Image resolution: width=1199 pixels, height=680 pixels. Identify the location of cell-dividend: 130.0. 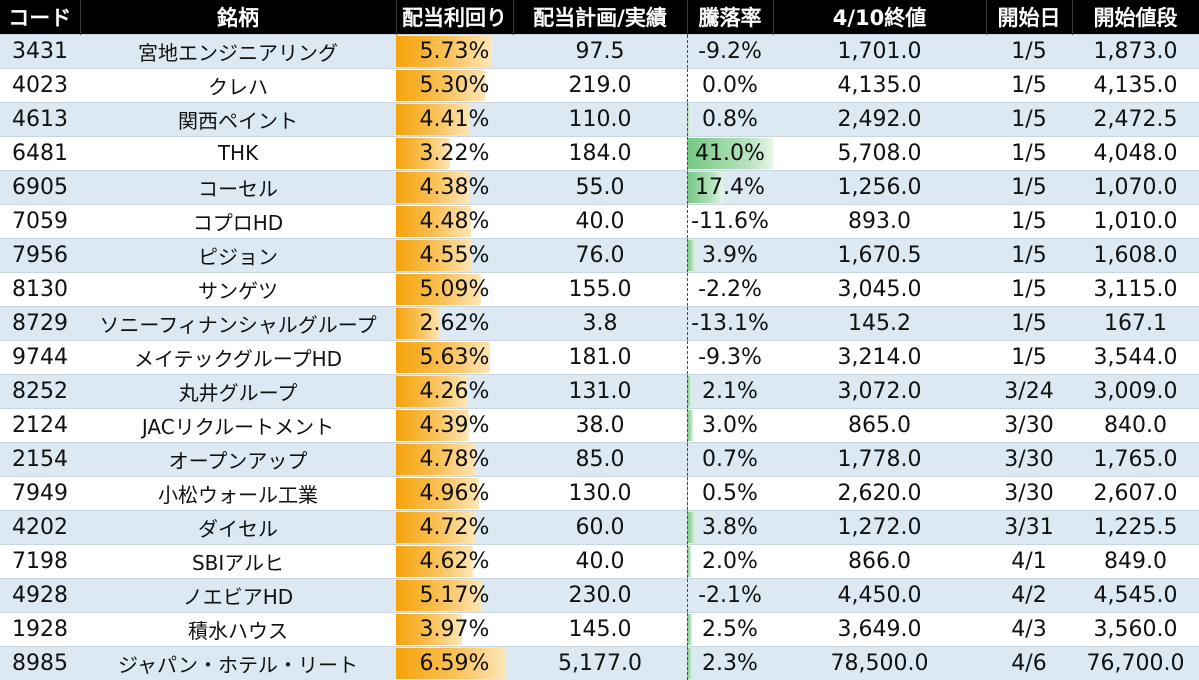
(600, 493).